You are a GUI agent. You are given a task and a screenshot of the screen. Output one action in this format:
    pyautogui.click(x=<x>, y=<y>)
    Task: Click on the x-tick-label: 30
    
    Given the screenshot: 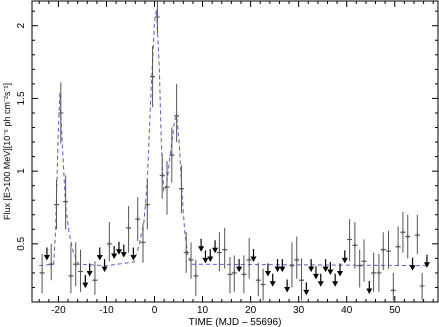 What is the action you would take?
    pyautogui.click(x=299, y=310)
    